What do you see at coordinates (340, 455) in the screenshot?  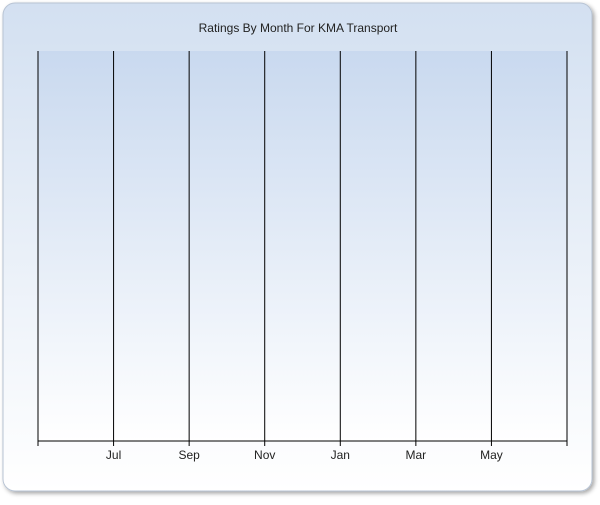 I see `x-tick-label: Jan` at bounding box center [340, 455].